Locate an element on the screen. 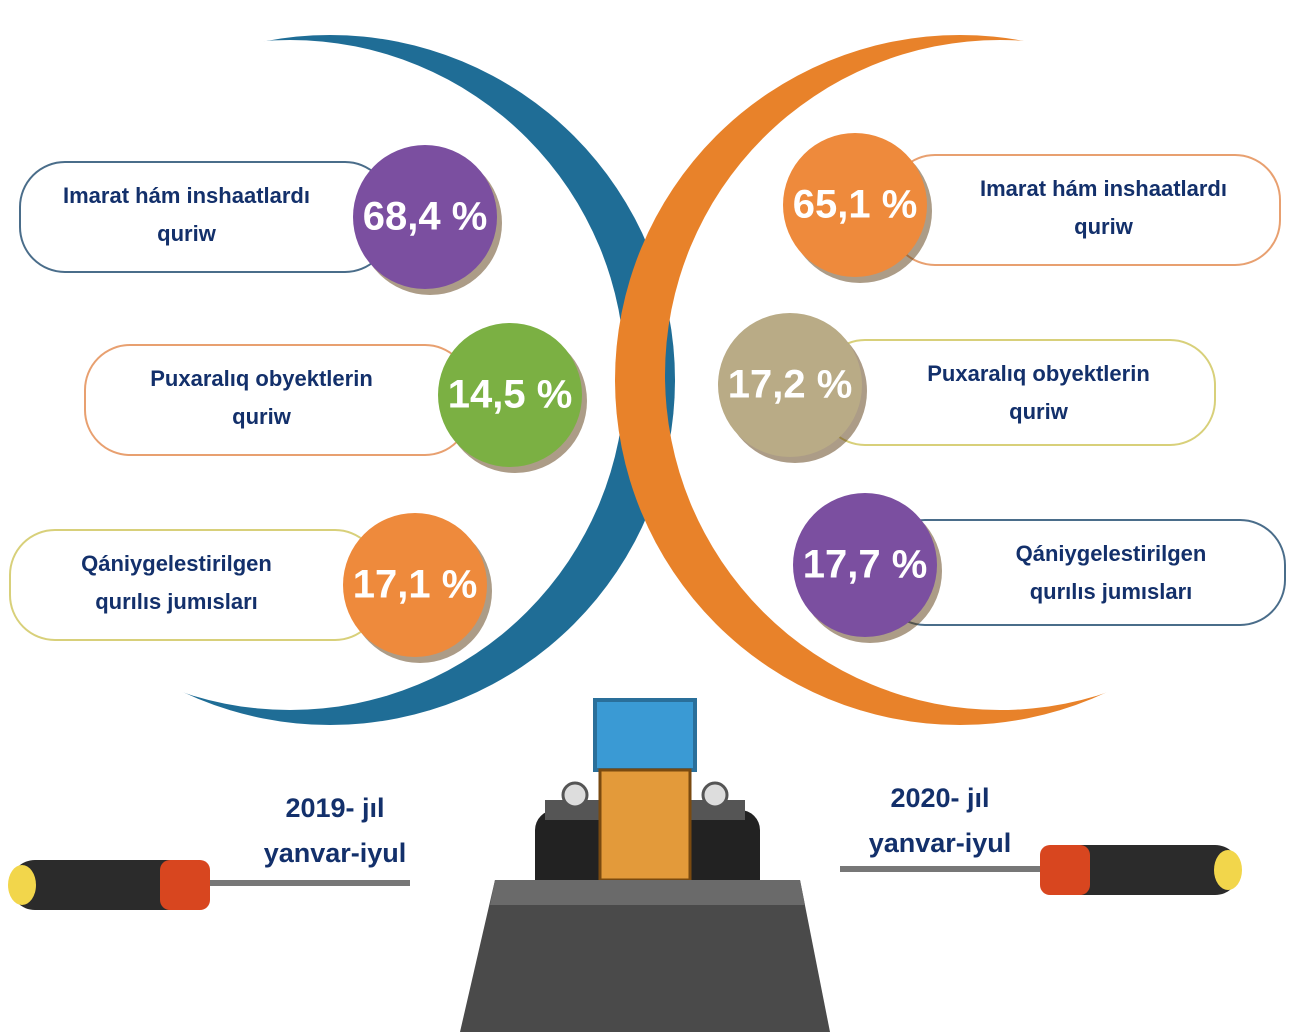 The image size is (1289, 1032). screwdriver-right is located at coordinates (1041, 870).